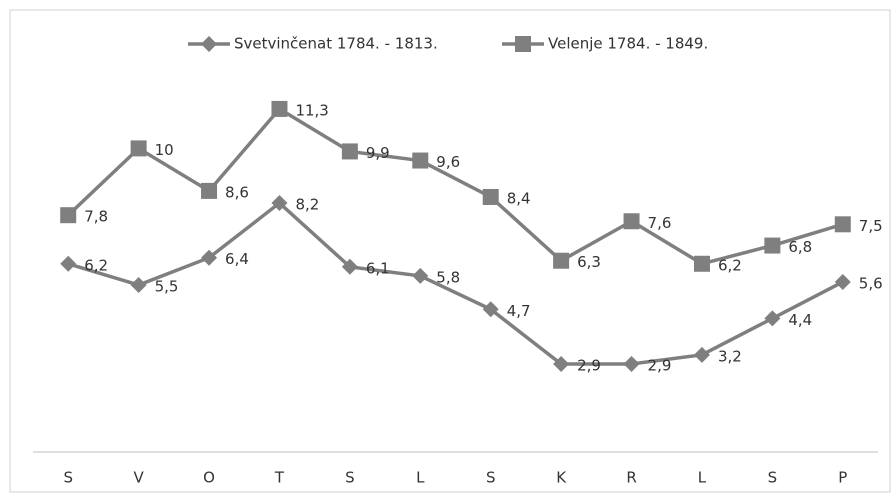 This screenshot has width=896, height=503. Describe the element at coordinates (448, 162) in the screenshot. I see `data-label: 9,6` at that location.